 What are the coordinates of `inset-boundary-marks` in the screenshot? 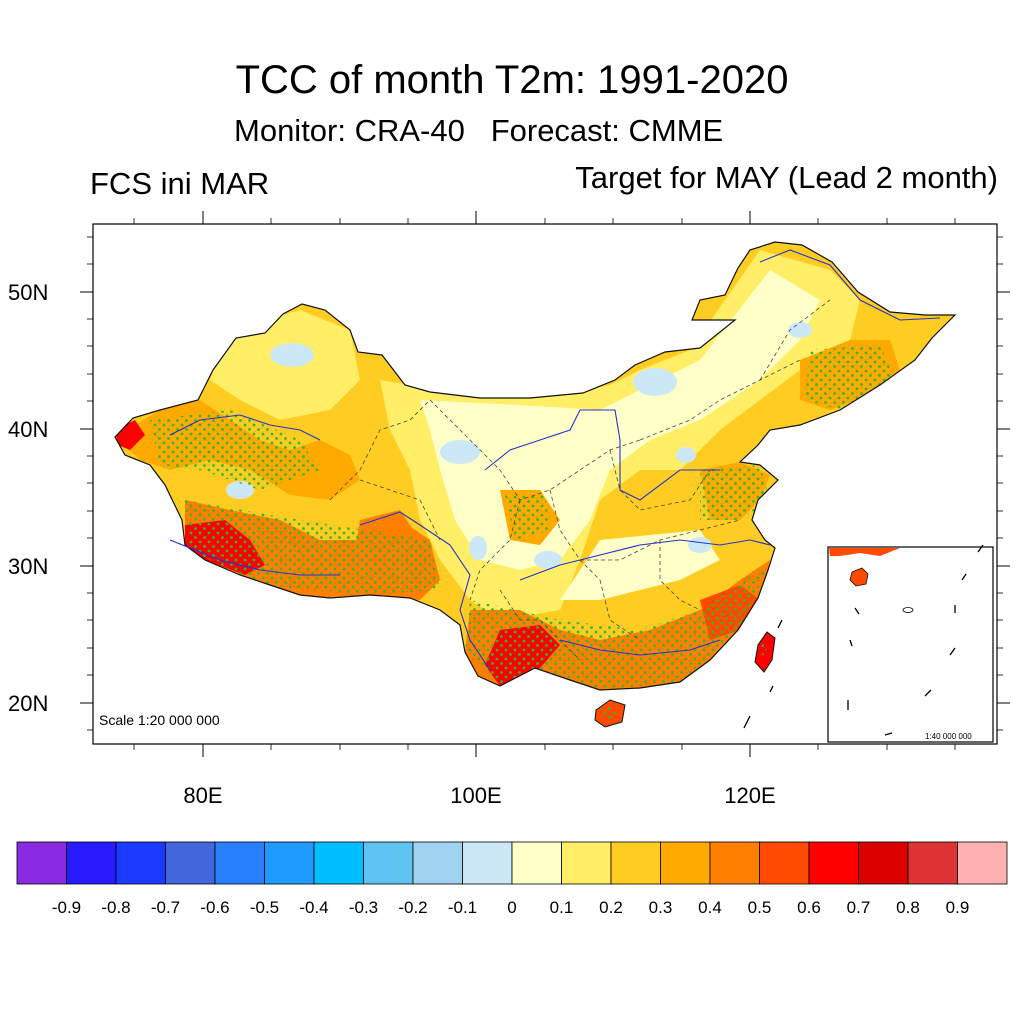 It's located at (915, 640).